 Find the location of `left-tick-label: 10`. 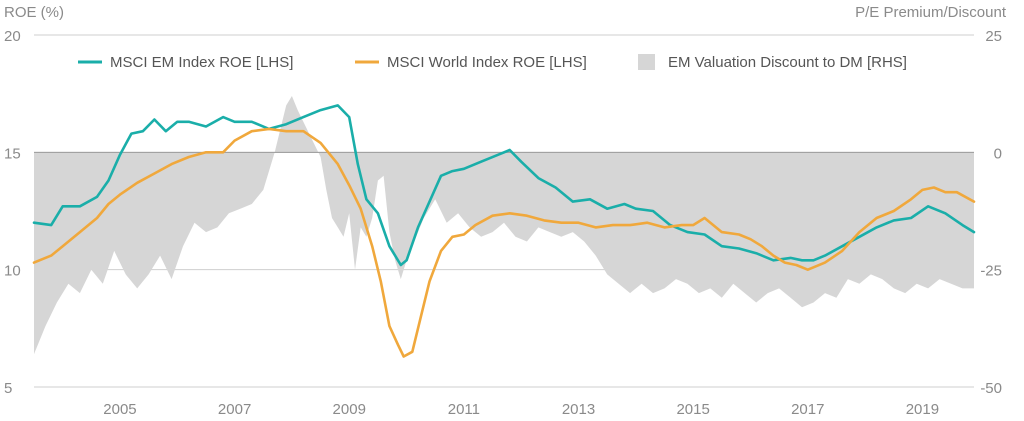

left-tick-label: 10 is located at coordinates (12, 271).